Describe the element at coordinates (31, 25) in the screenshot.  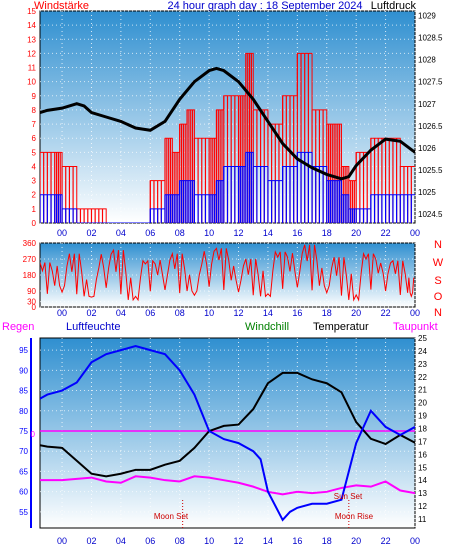
I see `wind-tick-label: 14` at that location.